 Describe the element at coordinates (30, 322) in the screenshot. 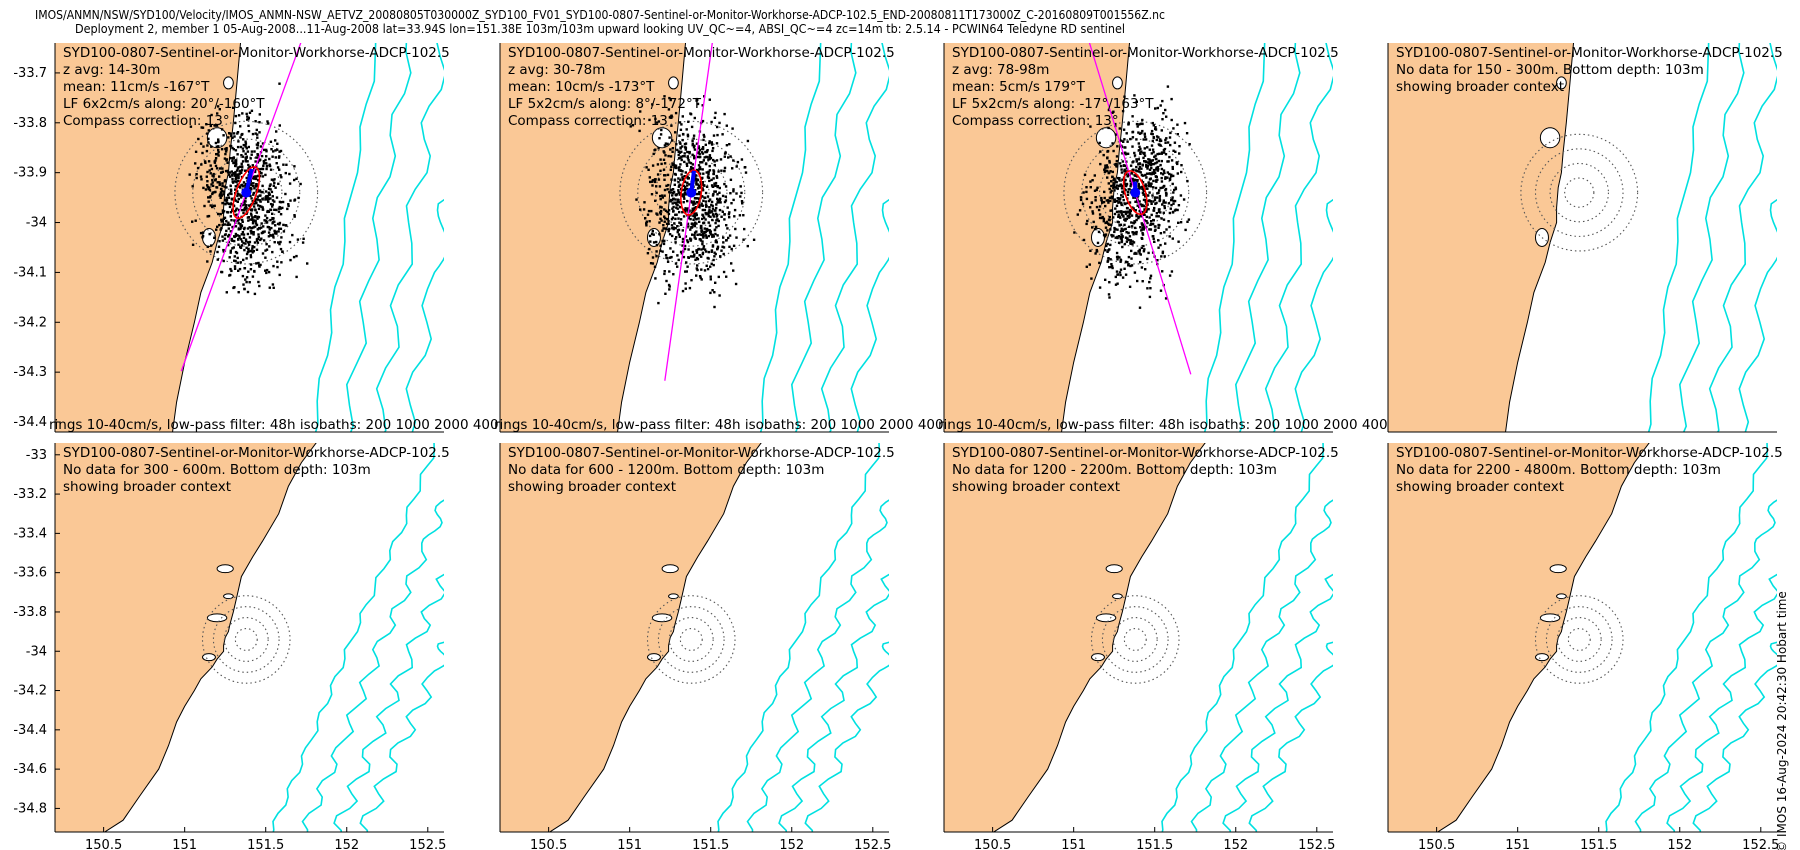

I see `y-tick-label: -34.2` at that location.